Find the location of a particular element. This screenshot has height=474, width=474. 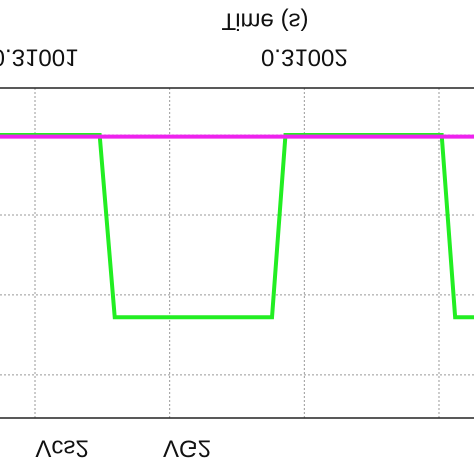

x-tick-label: 0.31002 is located at coordinates (304, 57).